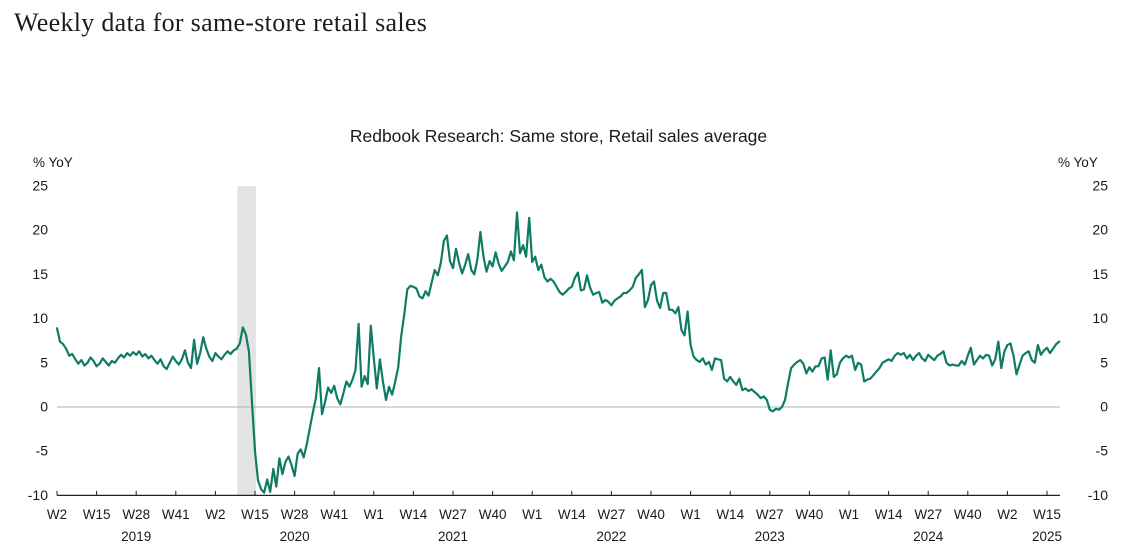  Describe the element at coordinates (453, 536) in the screenshot. I see `x-year-label: 2021` at that location.